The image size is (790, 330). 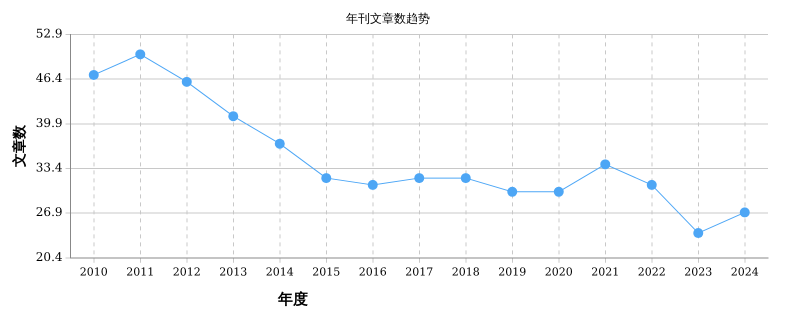 What do you see at coordinates (49, 123) in the screenshot?
I see `y-tick-label: 39.9` at bounding box center [49, 123].